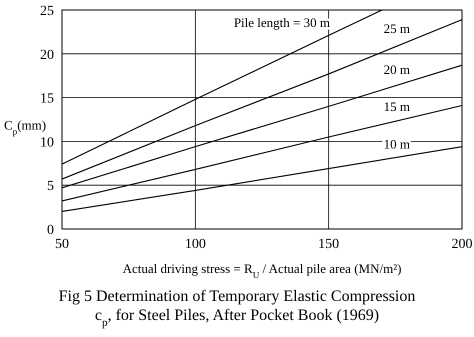  Describe the element at coordinates (47, 55) in the screenshot. I see `y-tick-label: 20` at that location.